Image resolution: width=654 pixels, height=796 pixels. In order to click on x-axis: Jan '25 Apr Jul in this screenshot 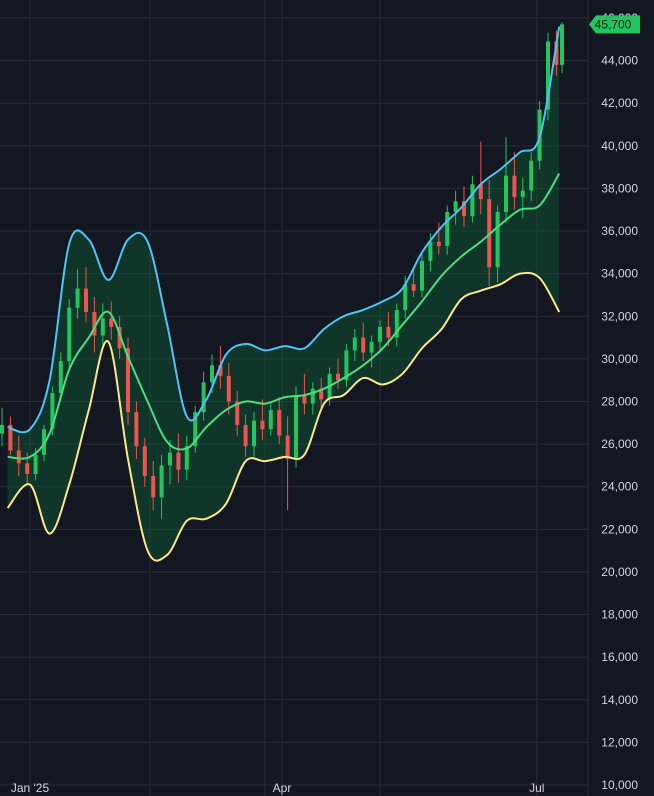, I will do `click(278, 788)`.